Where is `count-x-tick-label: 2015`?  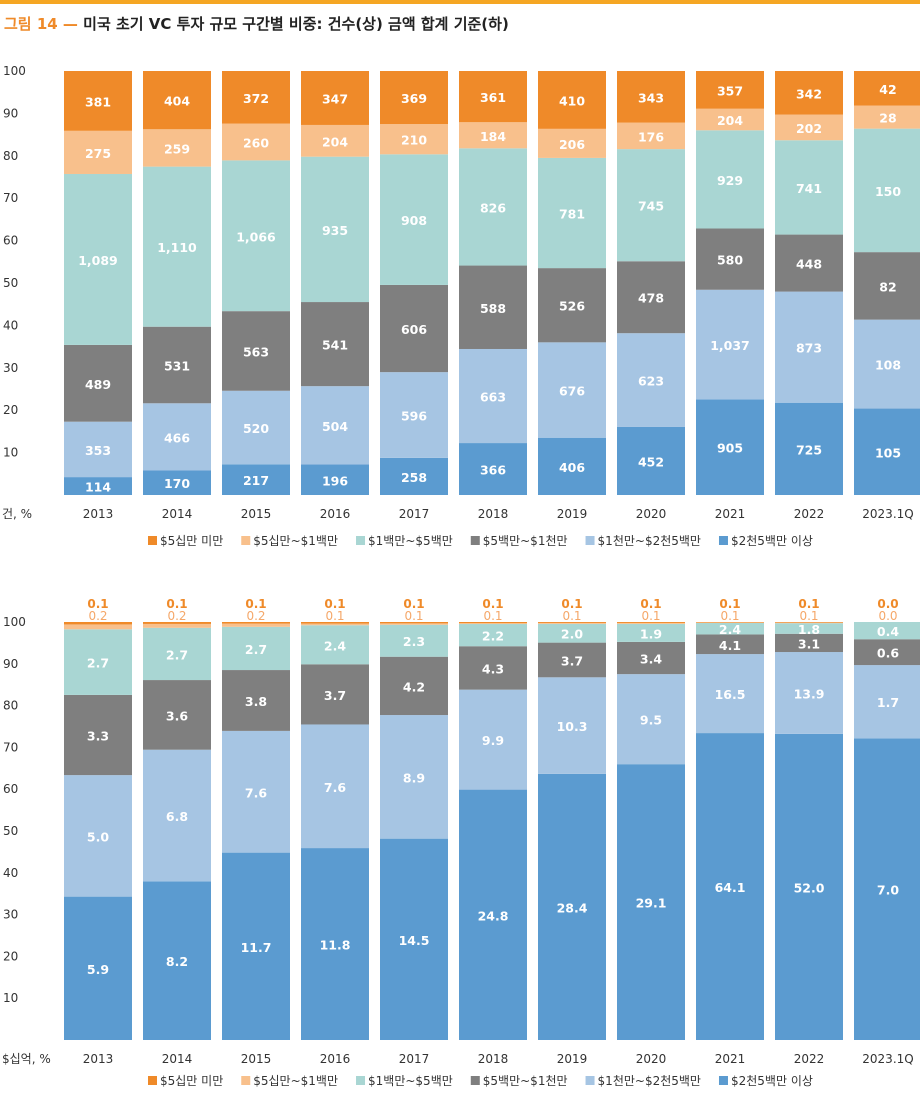
count-x-tick-label: 2015 is located at coordinates (256, 514).